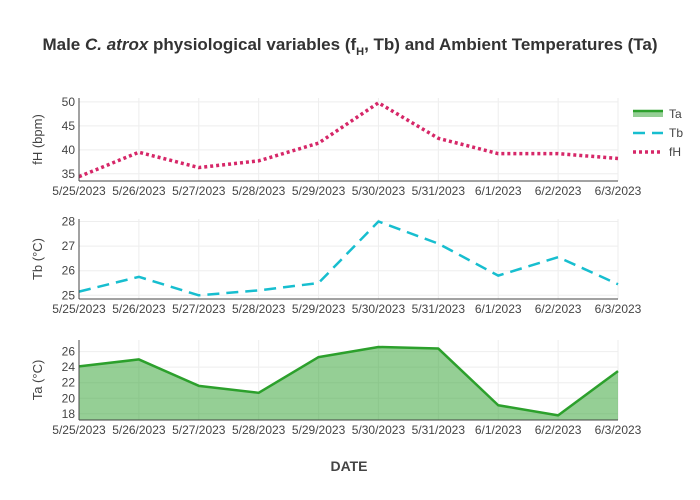  I want to click on ta-ytick-26: 26, so click(69, 352).